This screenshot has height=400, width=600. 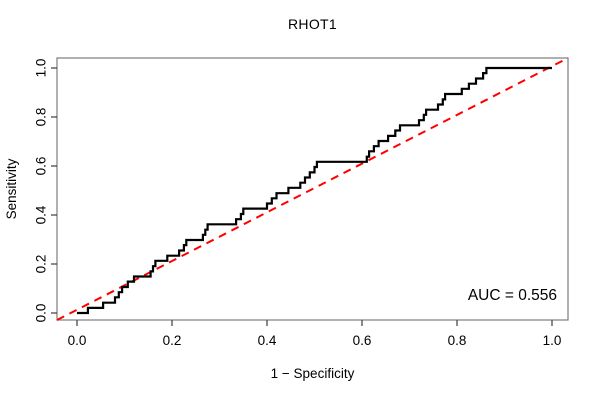 I want to click on x-axis-tick-label: 0.6, so click(x=362, y=340).